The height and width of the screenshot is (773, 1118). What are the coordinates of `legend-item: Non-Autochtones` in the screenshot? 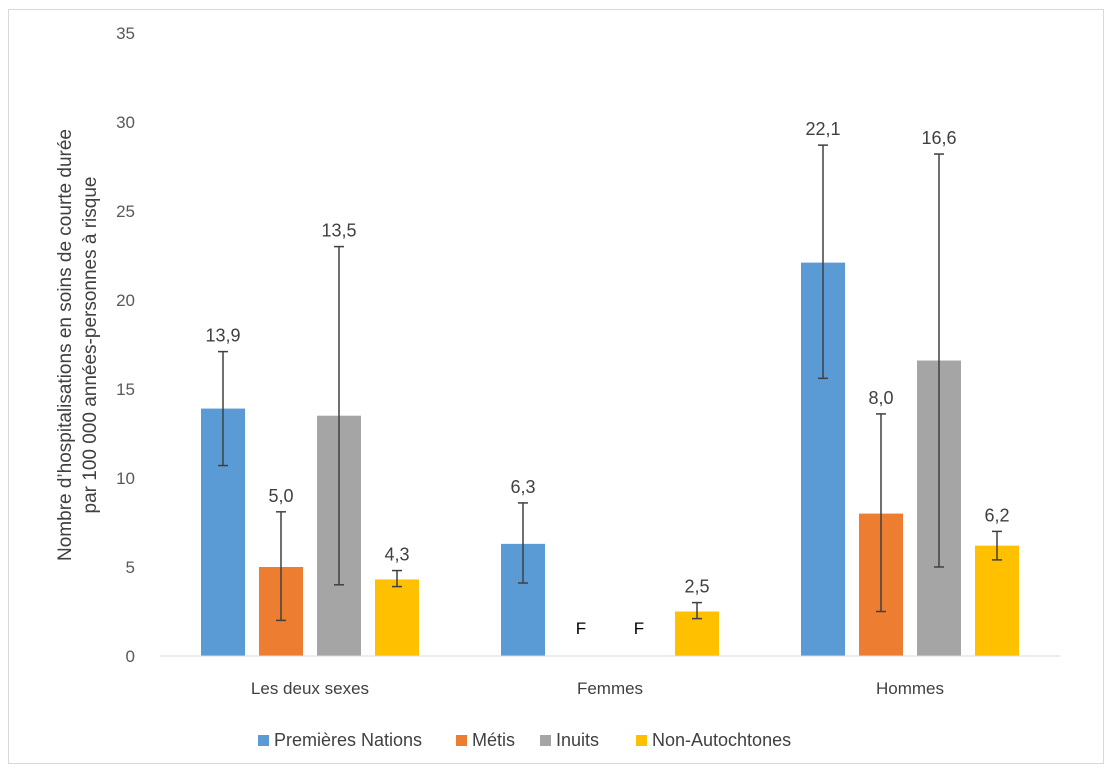 It's located at (713, 740).